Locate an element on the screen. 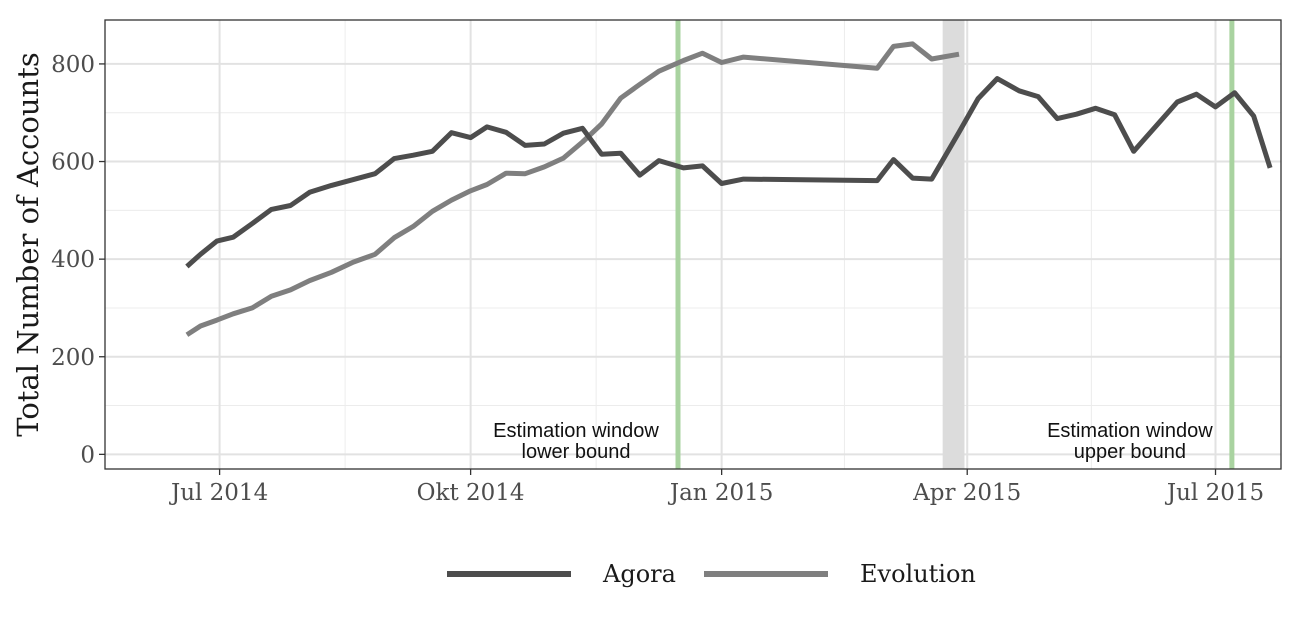 The width and height of the screenshot is (1299, 643). x-tick-label: Okt 2014 is located at coordinates (471, 493).